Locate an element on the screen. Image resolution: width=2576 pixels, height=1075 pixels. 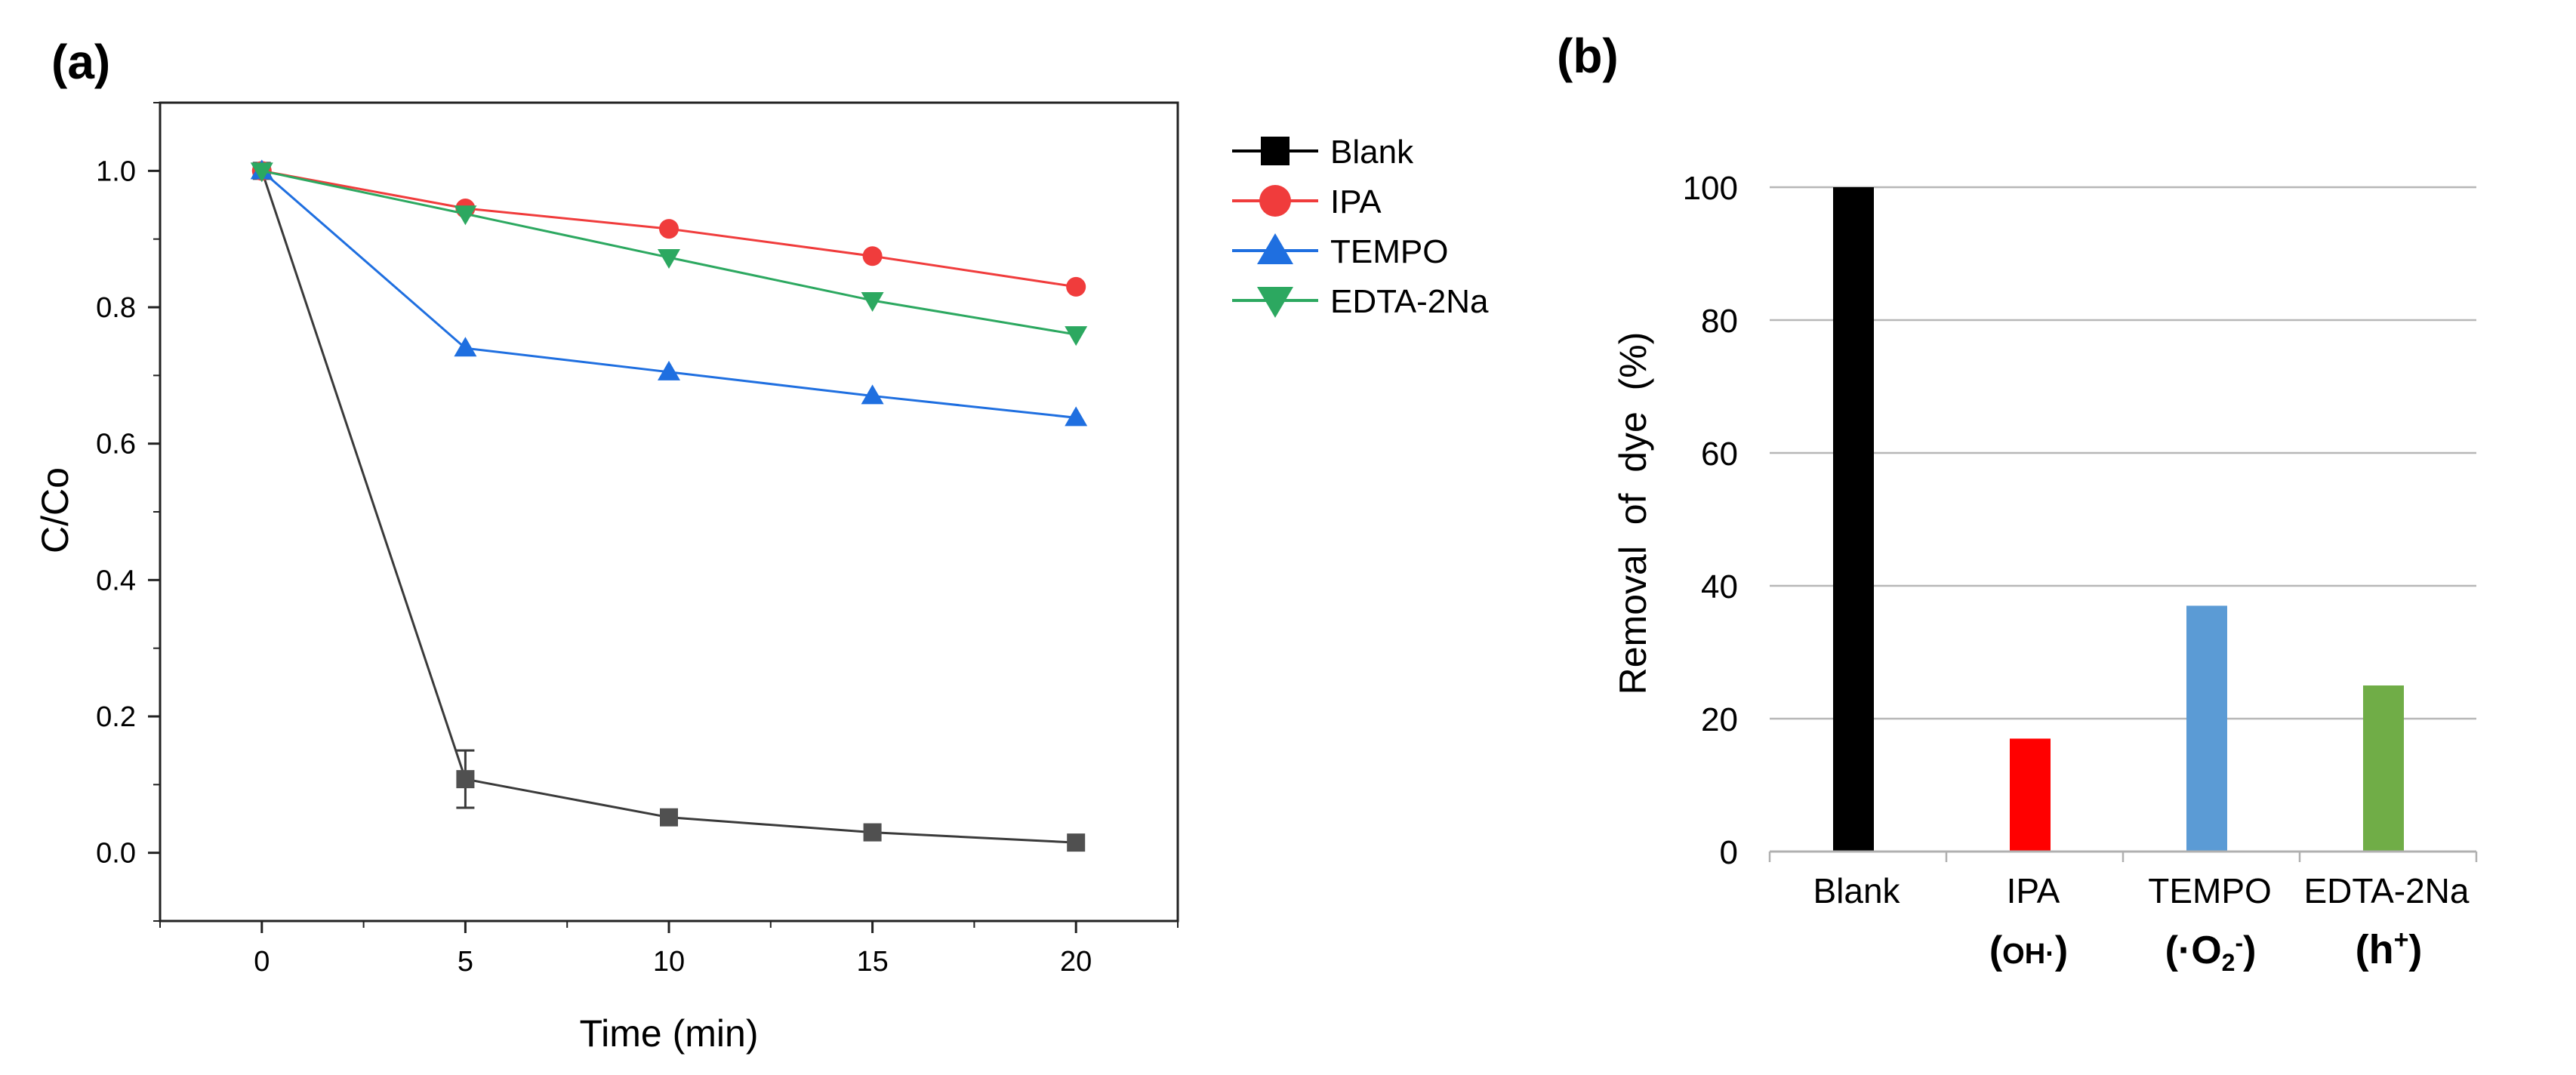
series-line-tempo is located at coordinates (668, 294).